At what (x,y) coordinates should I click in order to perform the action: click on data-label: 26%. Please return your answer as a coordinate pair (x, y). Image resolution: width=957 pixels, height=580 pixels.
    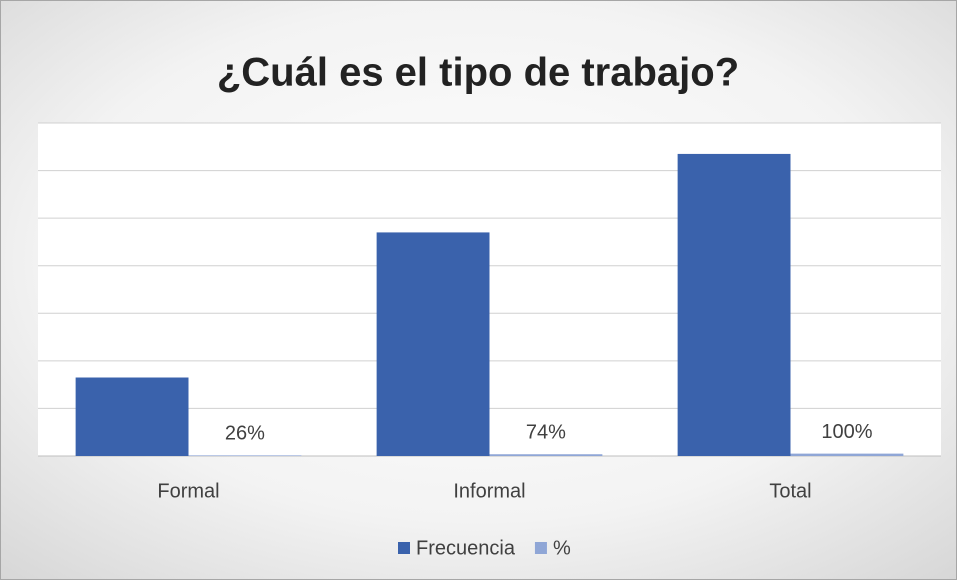
    Looking at the image, I should click on (245, 434).